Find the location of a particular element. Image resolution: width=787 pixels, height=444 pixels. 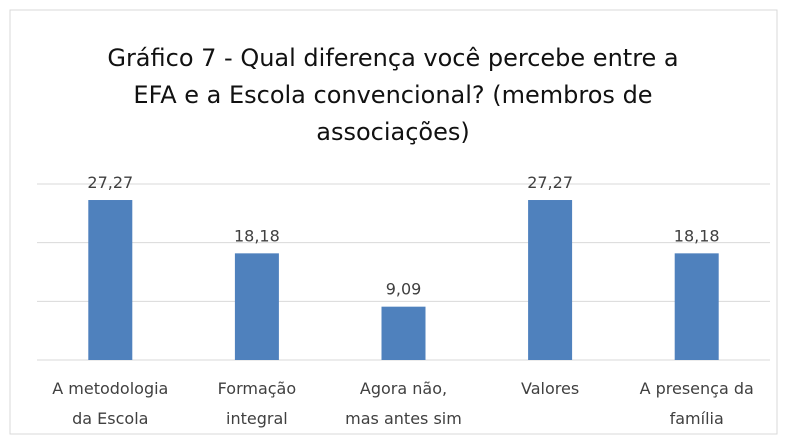

data-label: 9,09 is located at coordinates (404, 289).